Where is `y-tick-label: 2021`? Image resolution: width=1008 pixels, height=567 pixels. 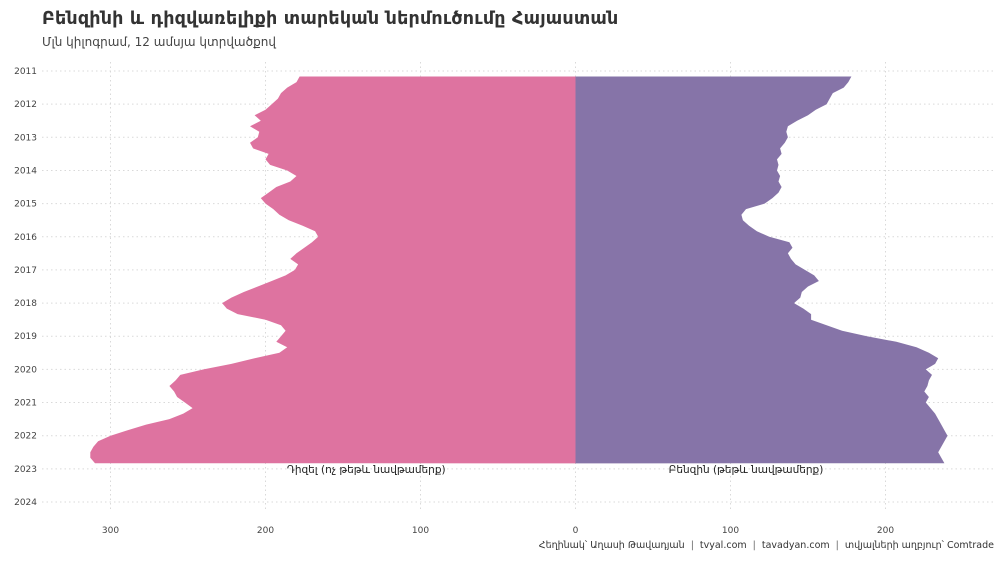 y-tick-label: 2021 is located at coordinates (25, 404).